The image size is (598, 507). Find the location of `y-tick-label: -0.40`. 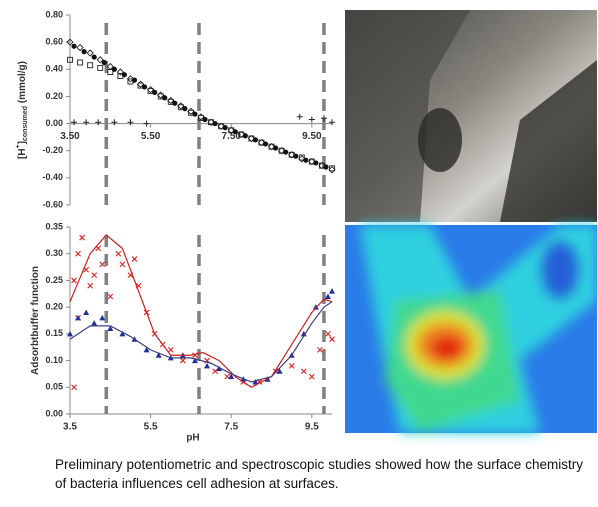

y-tick-label: -0.40 is located at coordinates (52, 177).